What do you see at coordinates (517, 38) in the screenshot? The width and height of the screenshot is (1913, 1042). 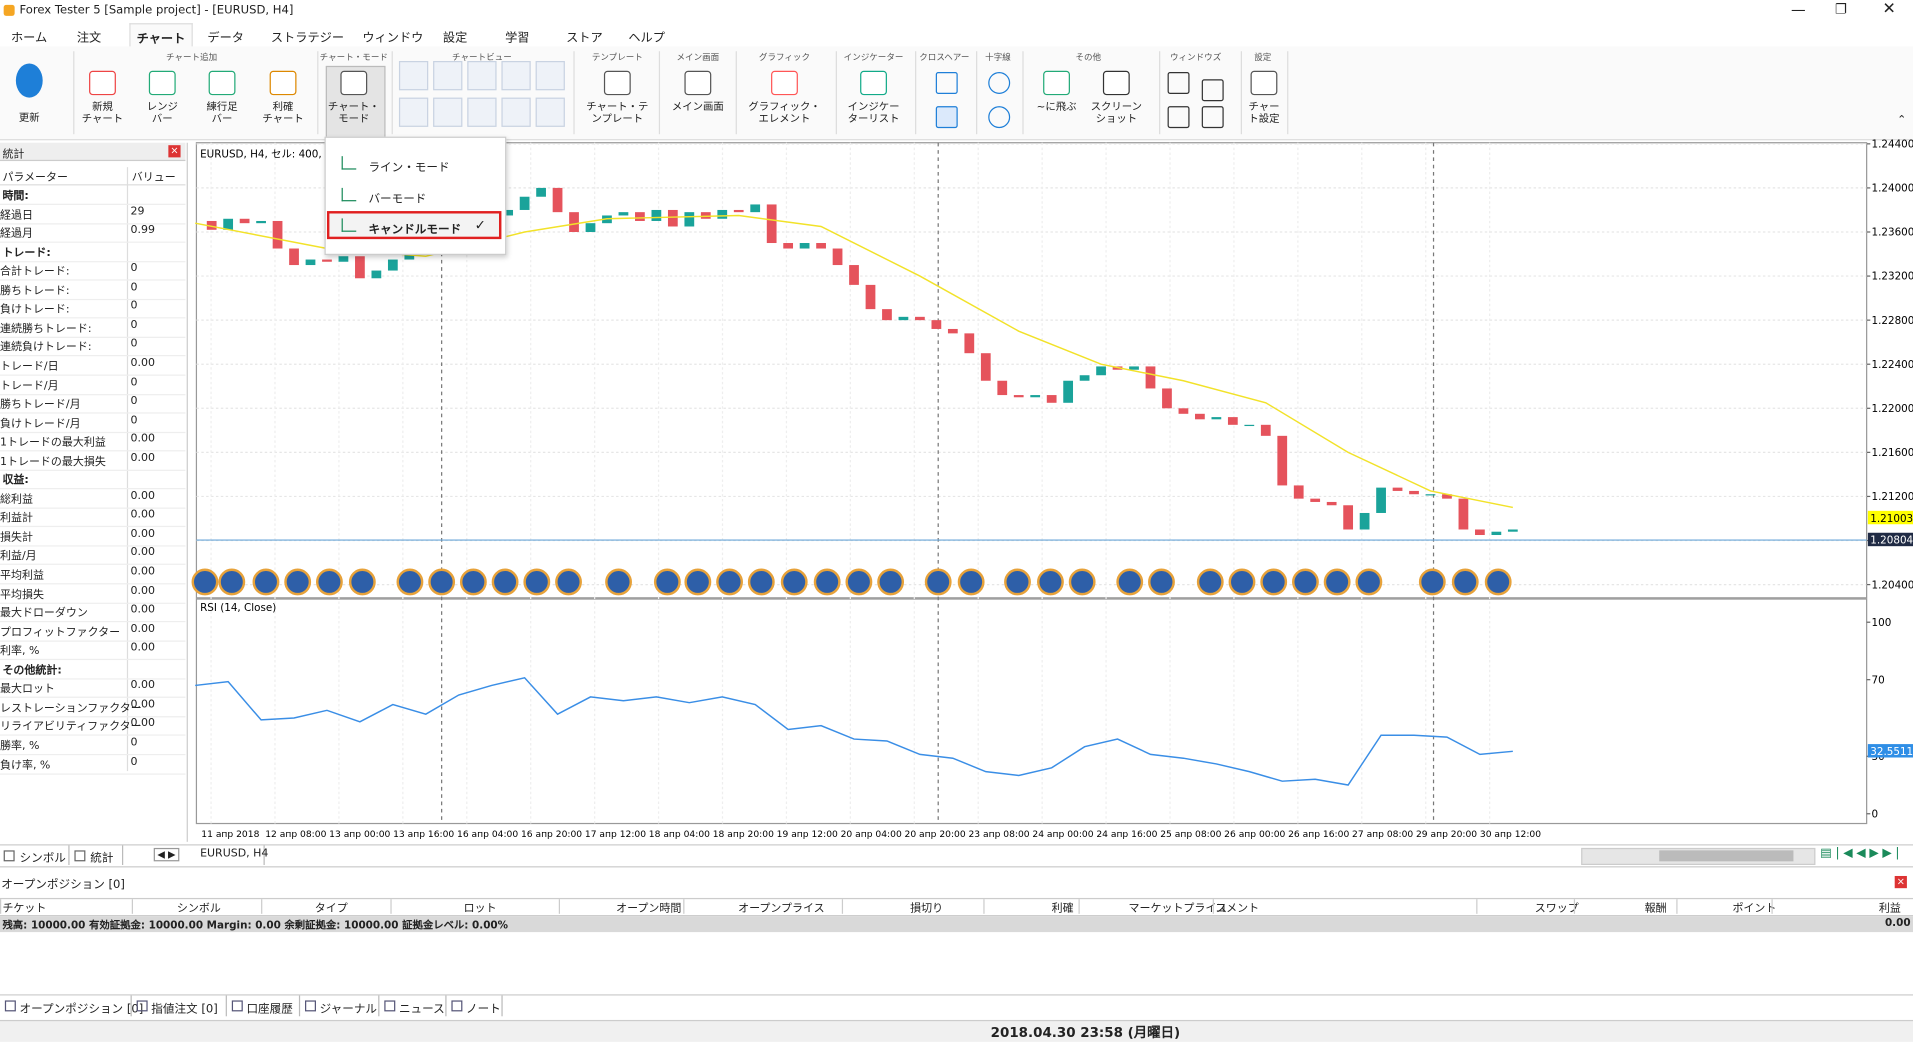 I see `menu-item: 学習` at bounding box center [517, 38].